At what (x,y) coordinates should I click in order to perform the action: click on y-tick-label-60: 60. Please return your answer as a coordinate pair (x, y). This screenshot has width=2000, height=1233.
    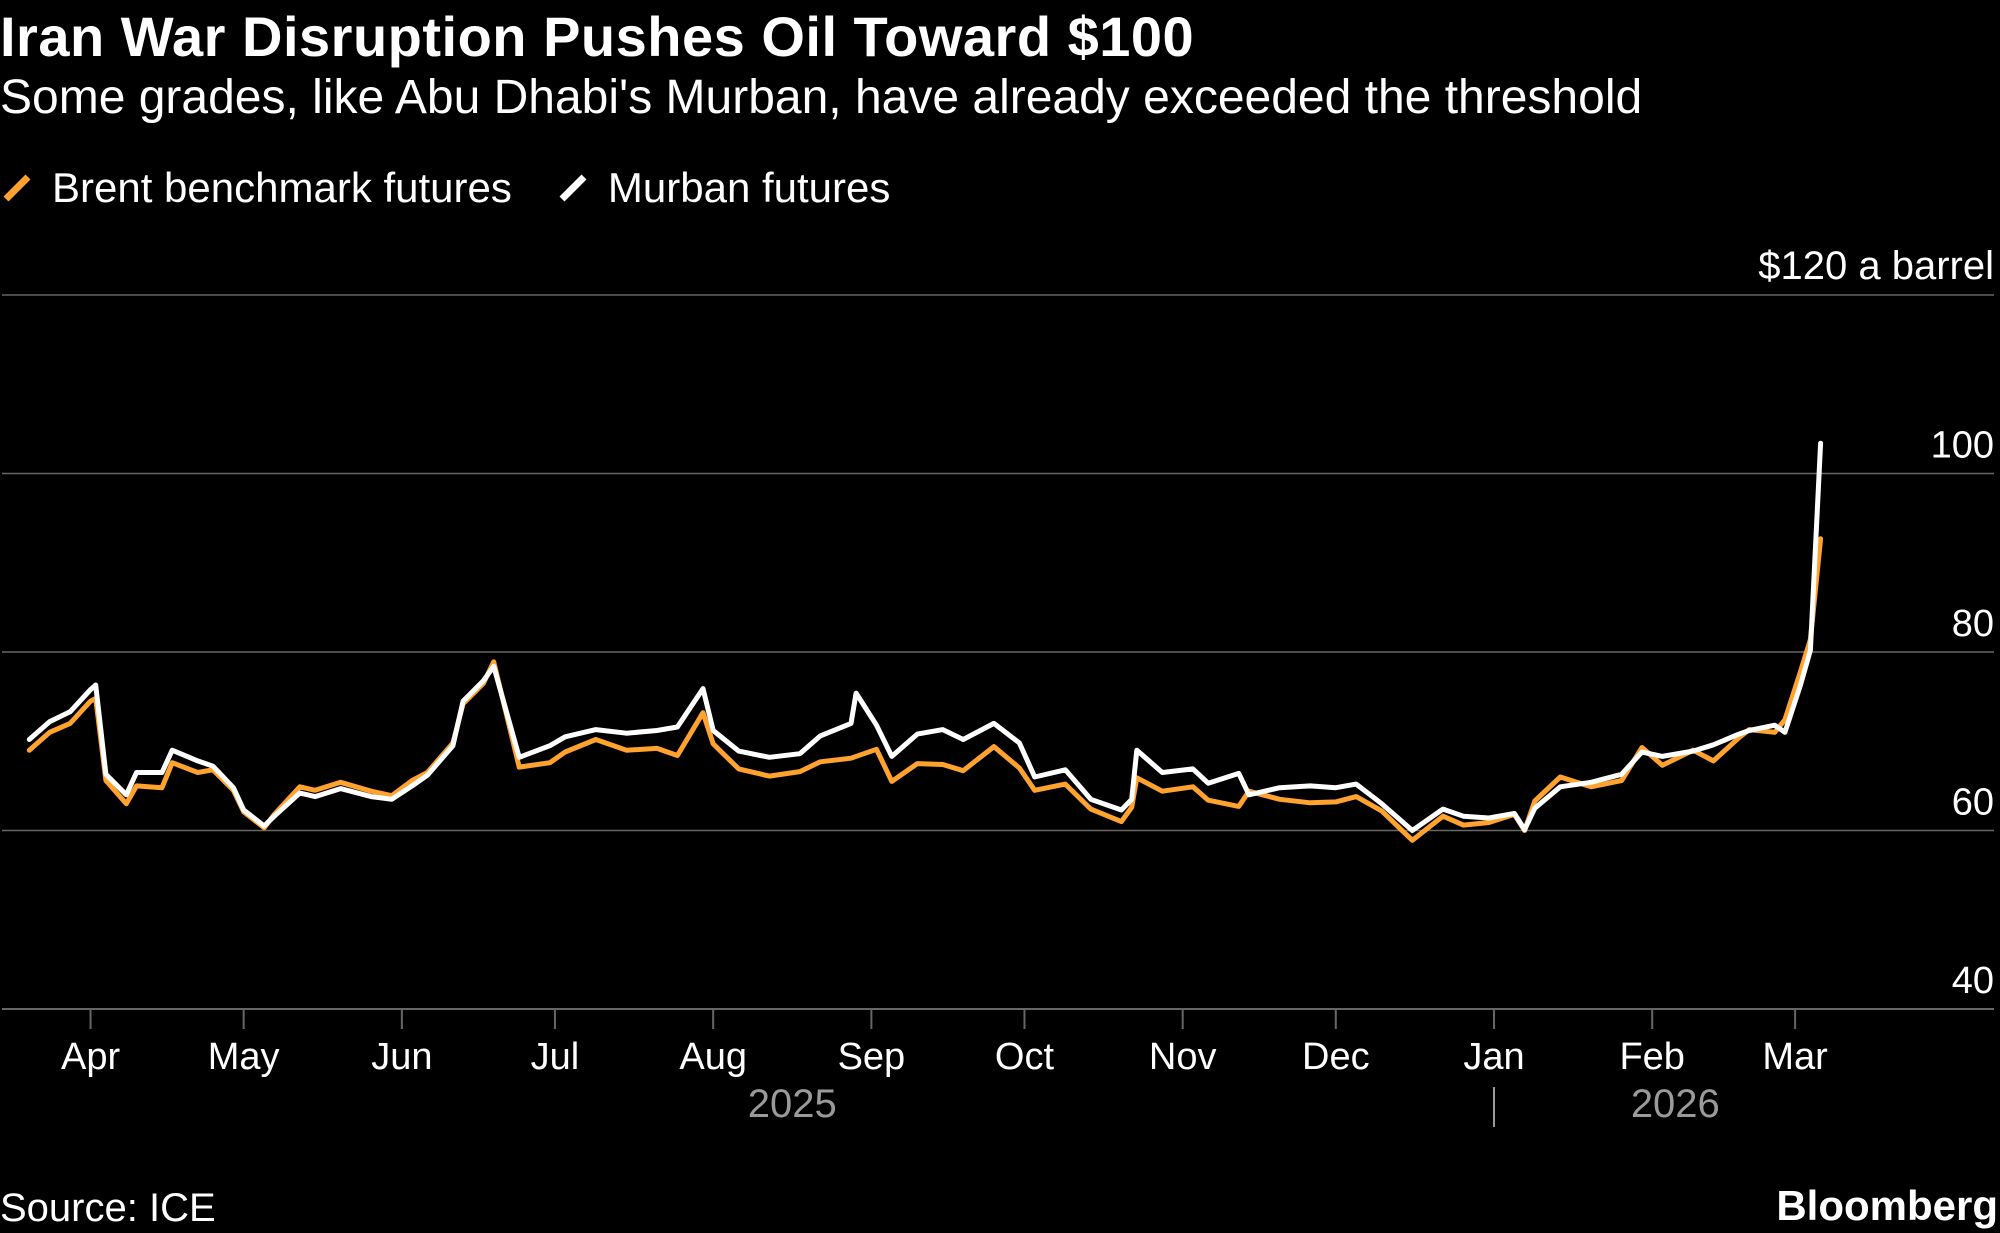
    Looking at the image, I should click on (1973, 803).